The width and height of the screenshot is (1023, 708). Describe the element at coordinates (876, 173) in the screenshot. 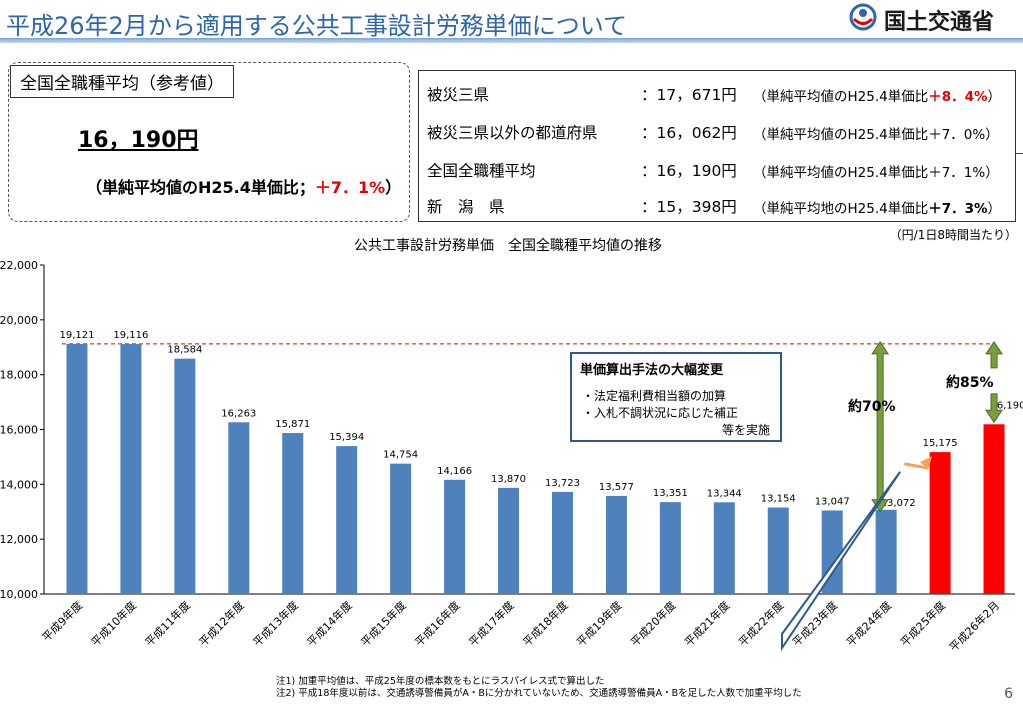

I see `region-compare: （単純平均値のH25.4単価比＋7．1%）` at that location.